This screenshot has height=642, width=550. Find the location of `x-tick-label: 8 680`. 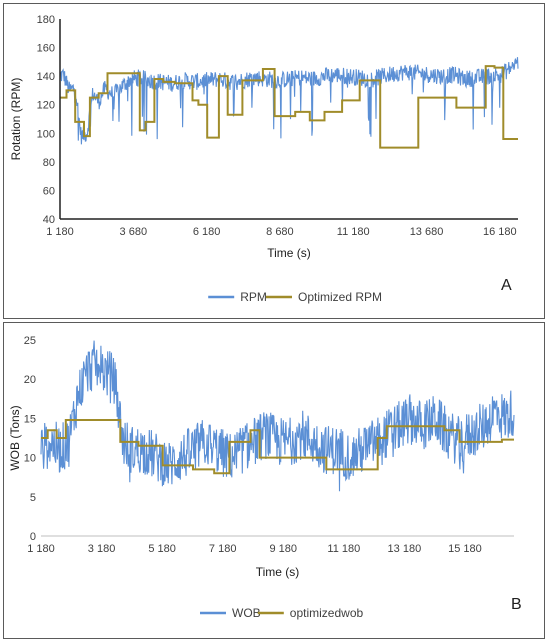

x-tick-label: 8 680 is located at coordinates (280, 232).